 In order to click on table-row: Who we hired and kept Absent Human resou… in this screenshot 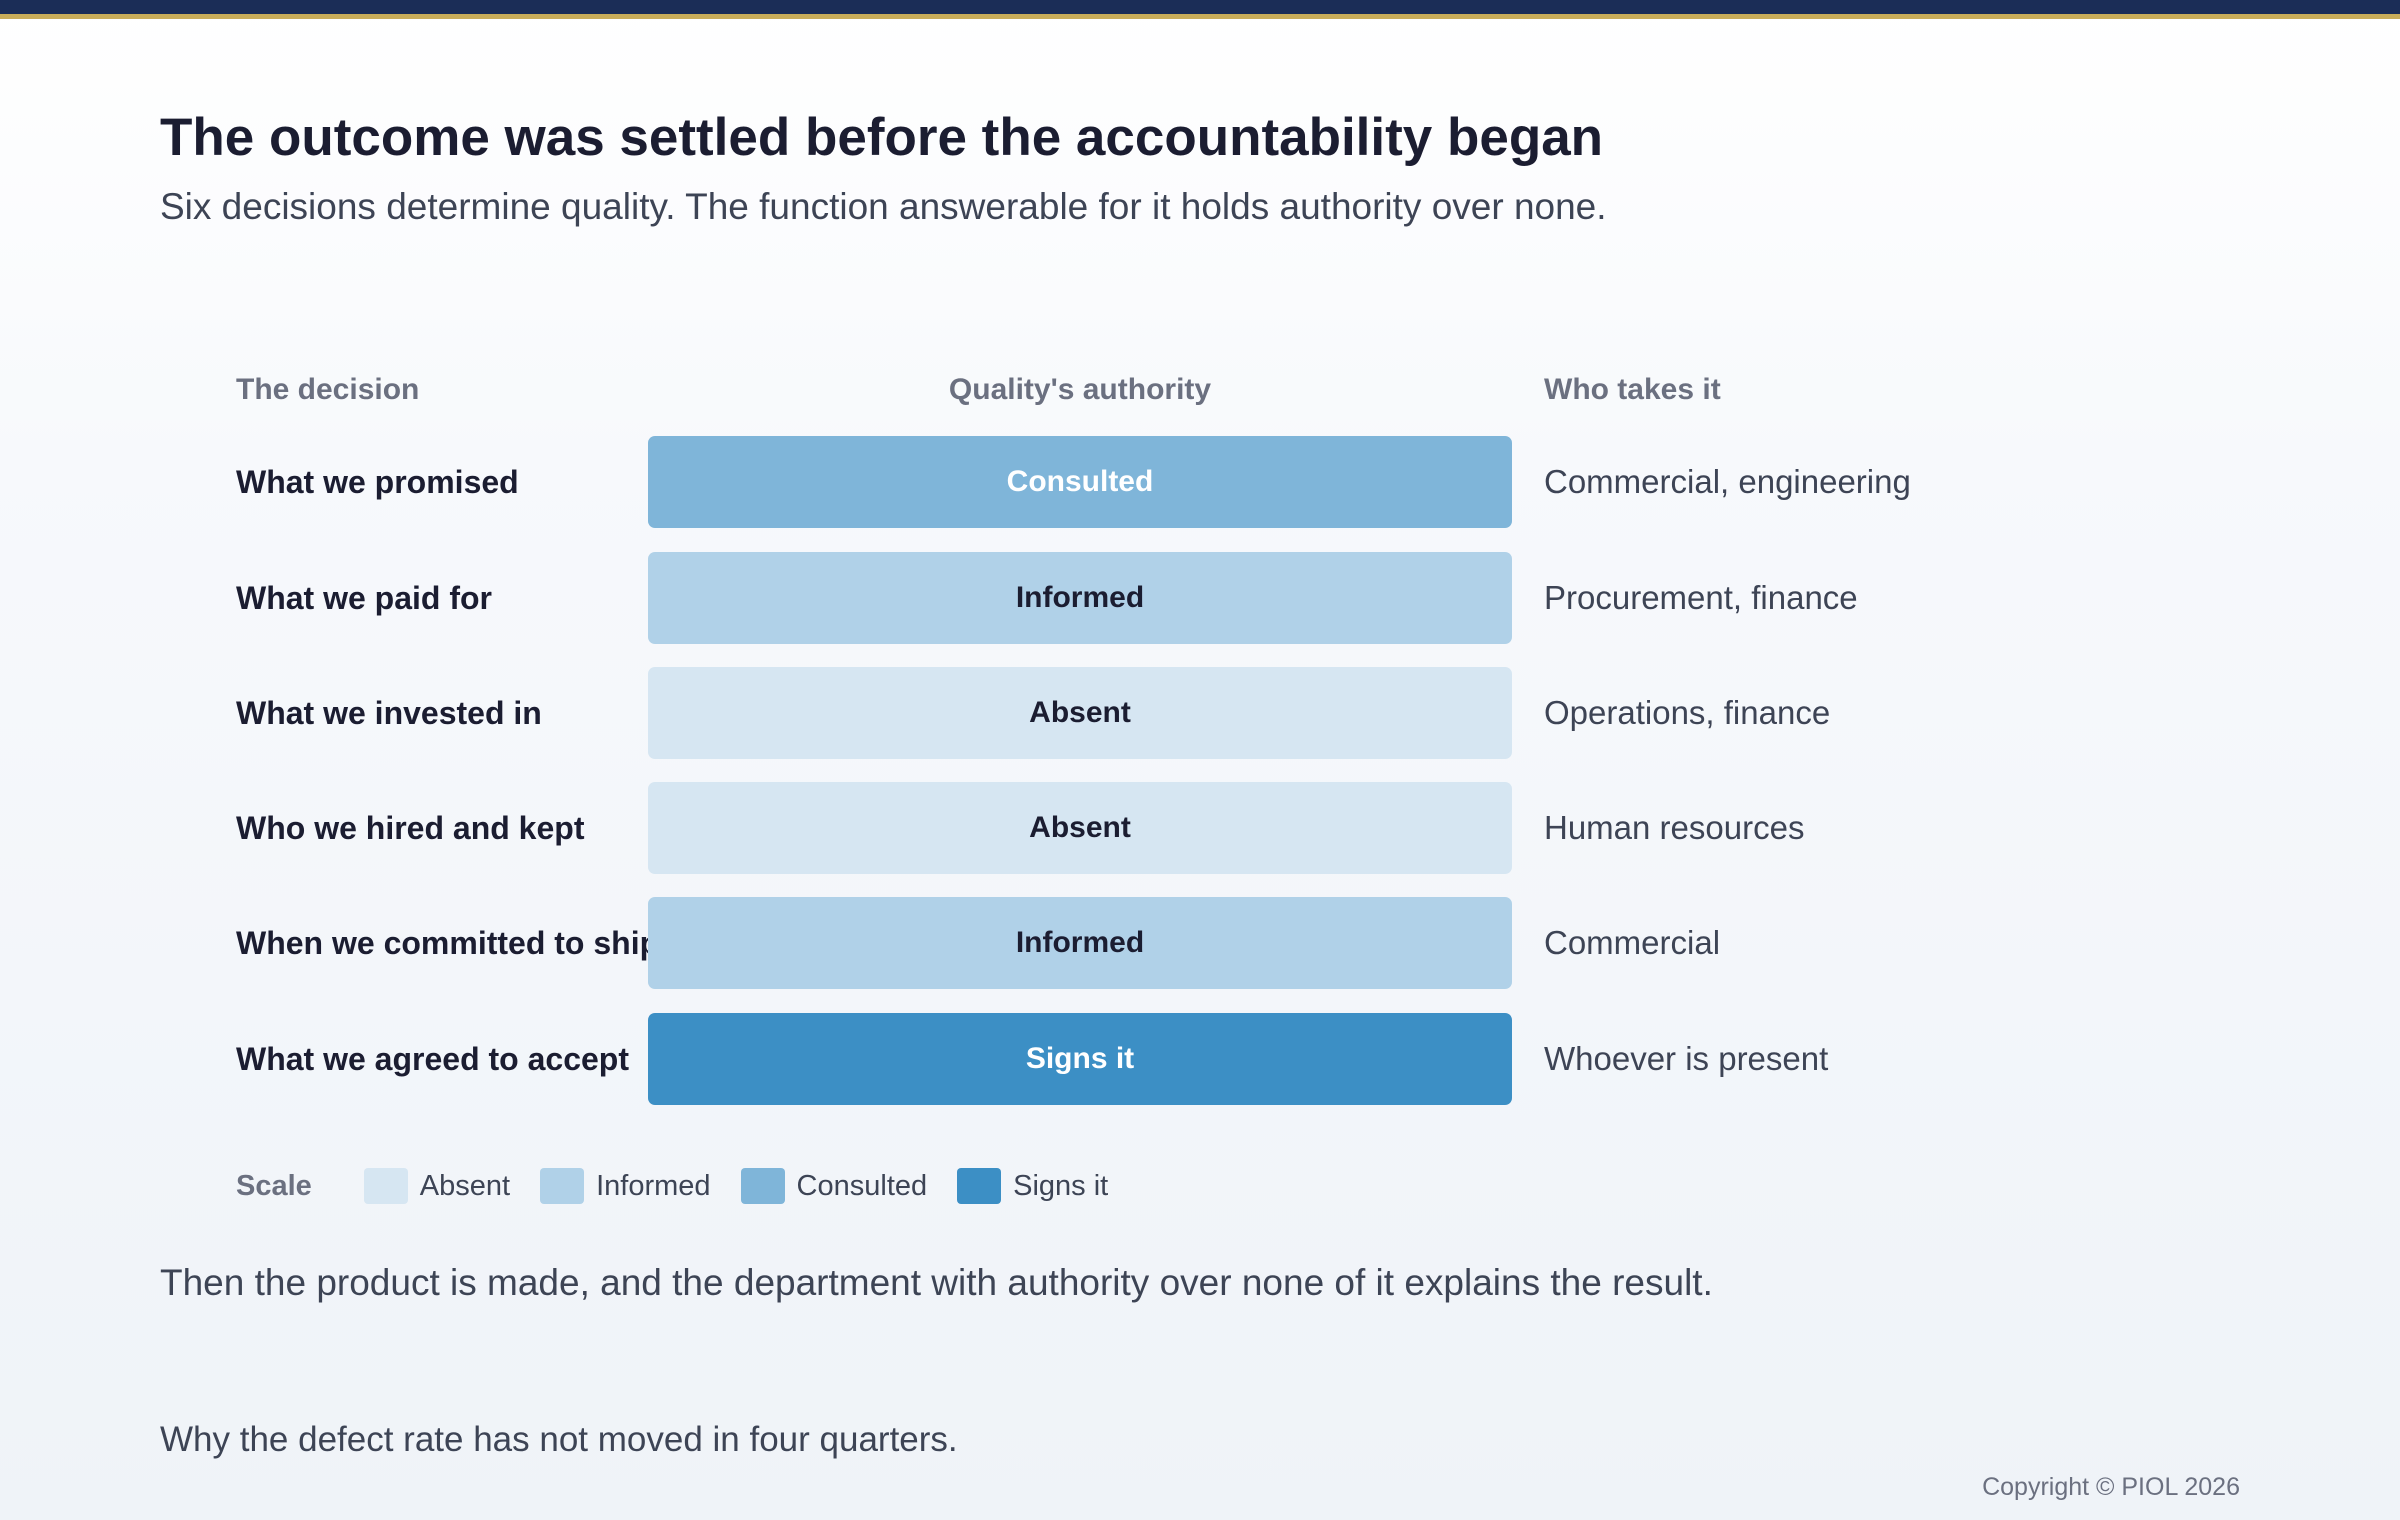, I will do `click(1200, 828)`.